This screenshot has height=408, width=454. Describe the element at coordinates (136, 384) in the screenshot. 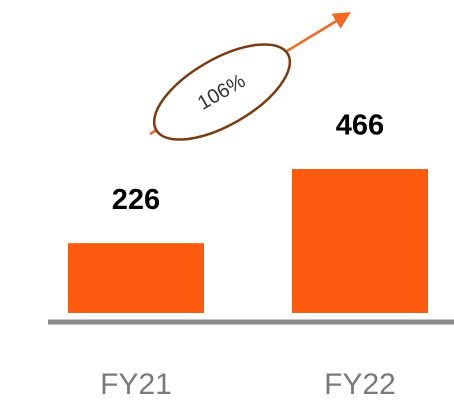

I see `x-tick-label: FY21` at that location.